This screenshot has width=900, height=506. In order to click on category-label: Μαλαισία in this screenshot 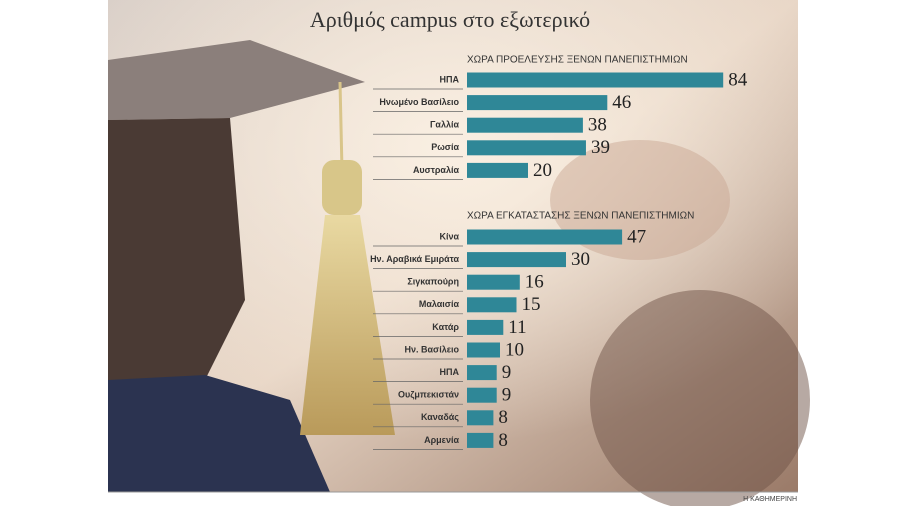, I will do `click(439, 304)`.